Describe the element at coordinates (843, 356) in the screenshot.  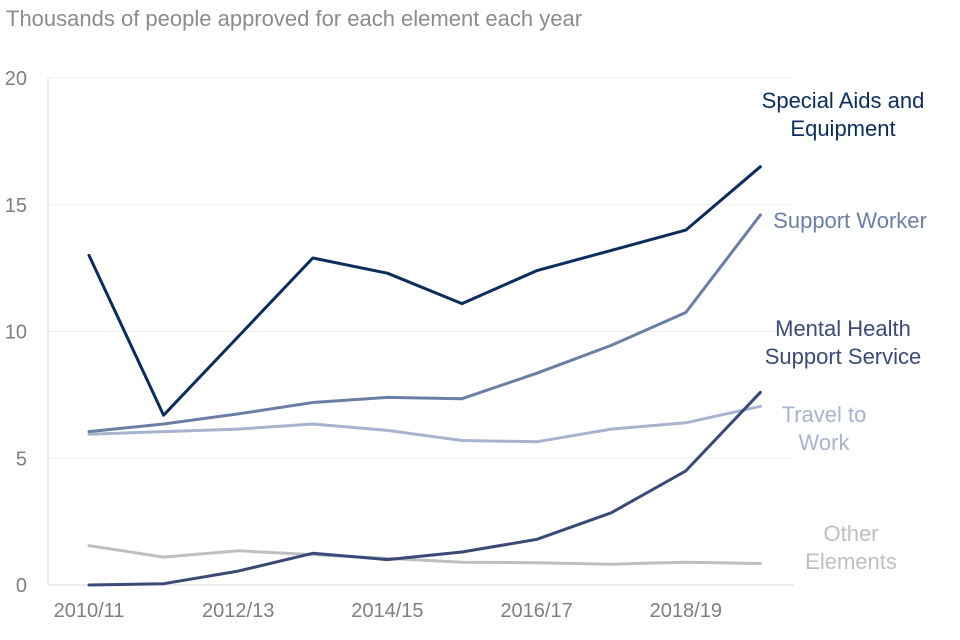
I see `series-label: Support Service` at that location.